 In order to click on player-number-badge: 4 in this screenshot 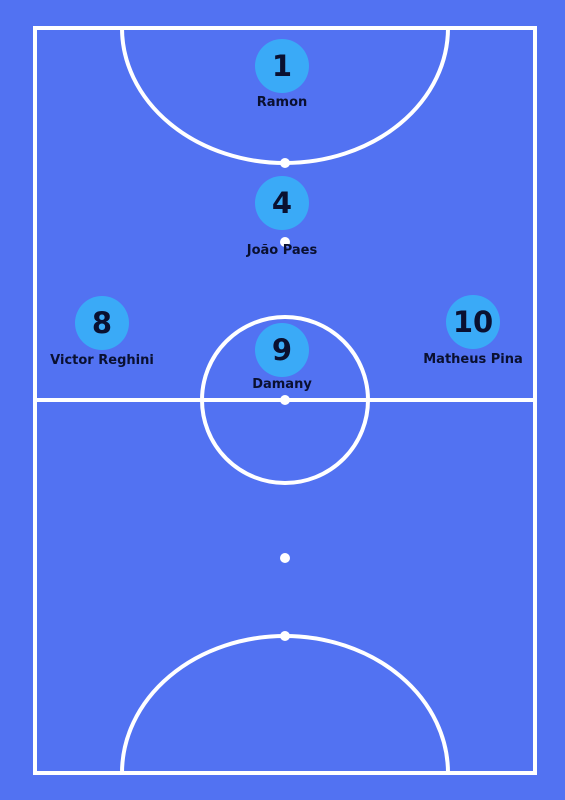, I will do `click(282, 203)`.